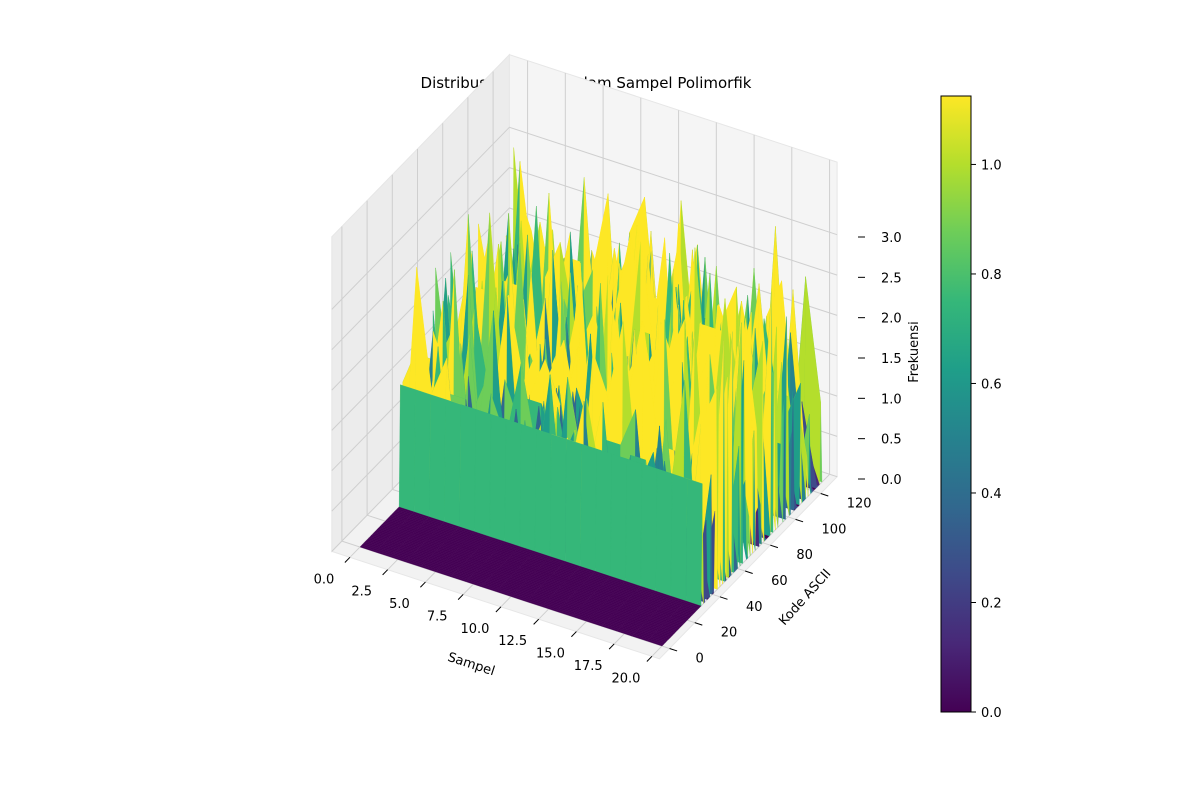 The height and width of the screenshot is (804, 1200). What do you see at coordinates (754, 607) in the screenshot?
I see `y-tick-label: 40` at bounding box center [754, 607].